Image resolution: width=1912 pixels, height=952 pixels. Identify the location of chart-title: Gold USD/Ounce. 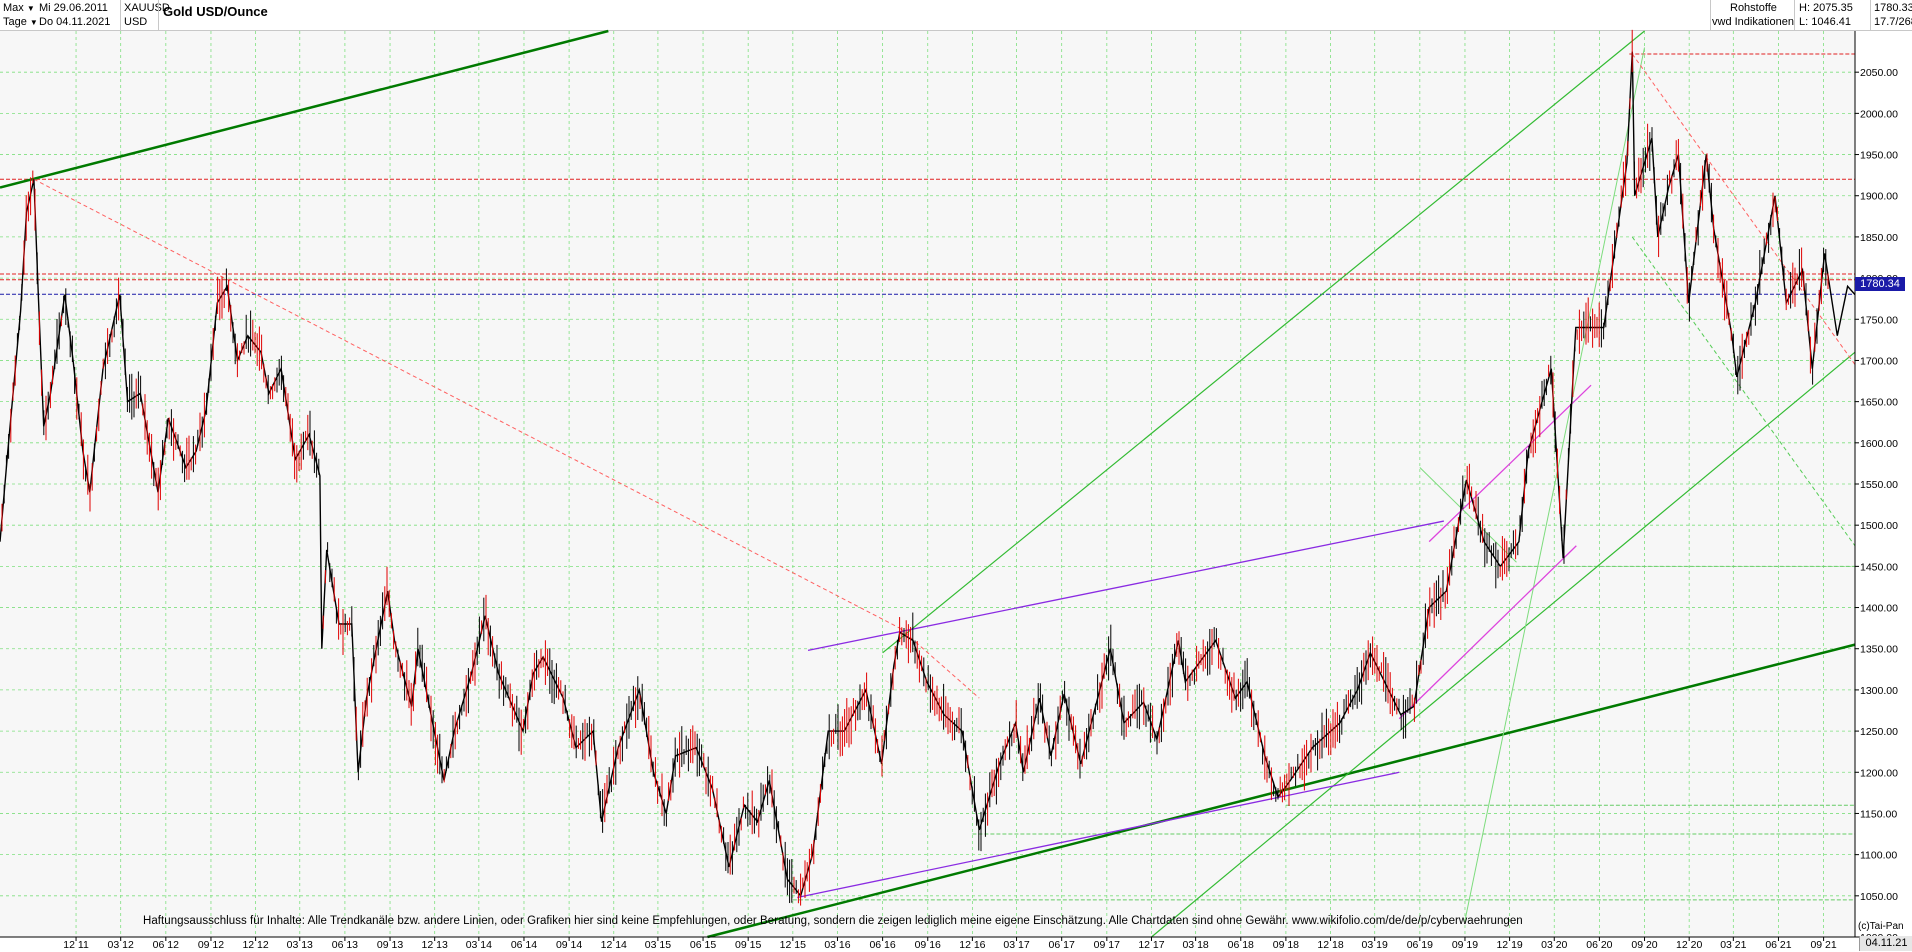
(215, 11).